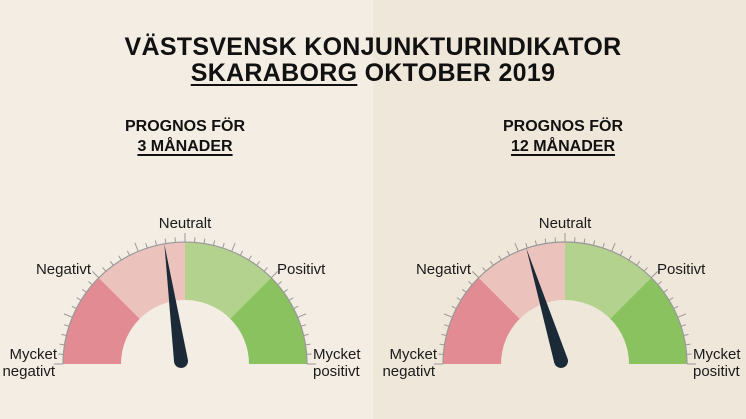  I want to click on region-name: SKARABORG, so click(274, 73).